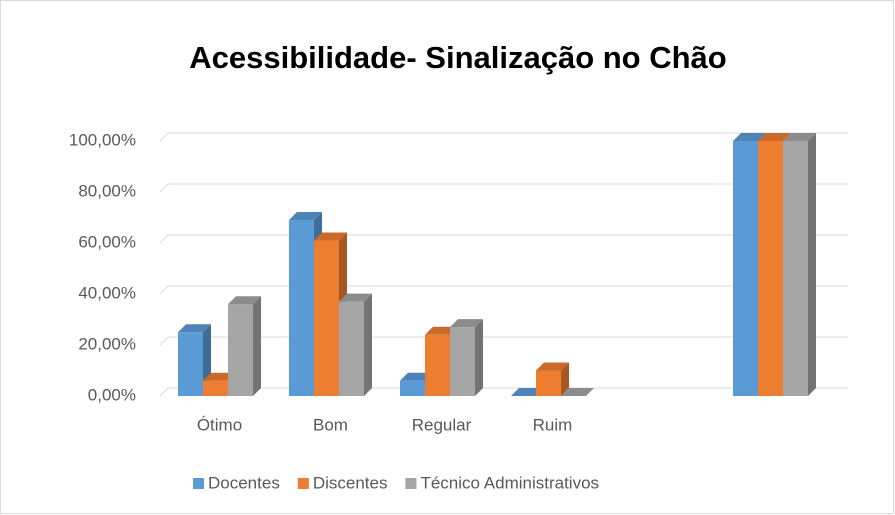 Image resolution: width=895 pixels, height=515 pixels. I want to click on legend-label: Docentes, so click(244, 482).